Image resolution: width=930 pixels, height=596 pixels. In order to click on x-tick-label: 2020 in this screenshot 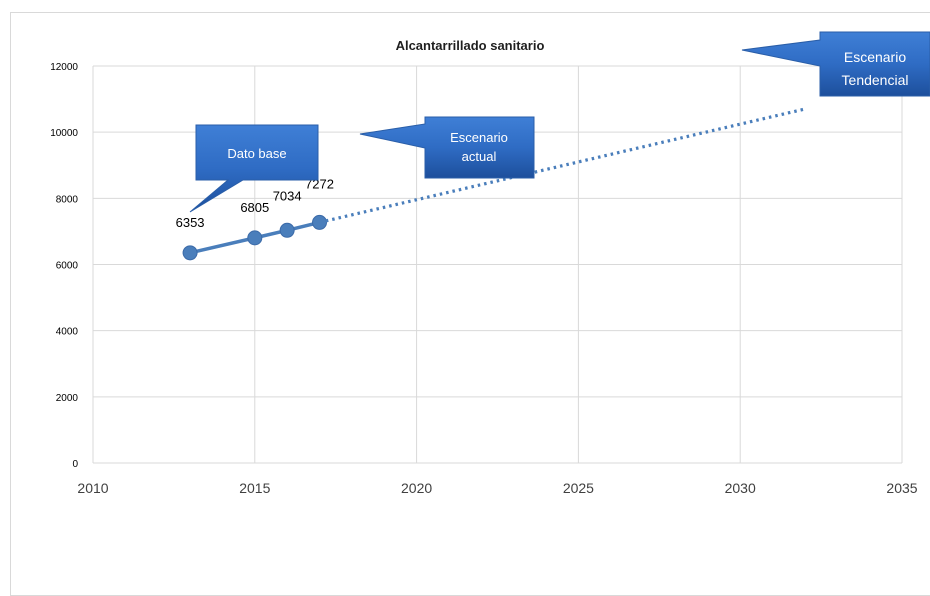, I will do `click(416, 488)`.